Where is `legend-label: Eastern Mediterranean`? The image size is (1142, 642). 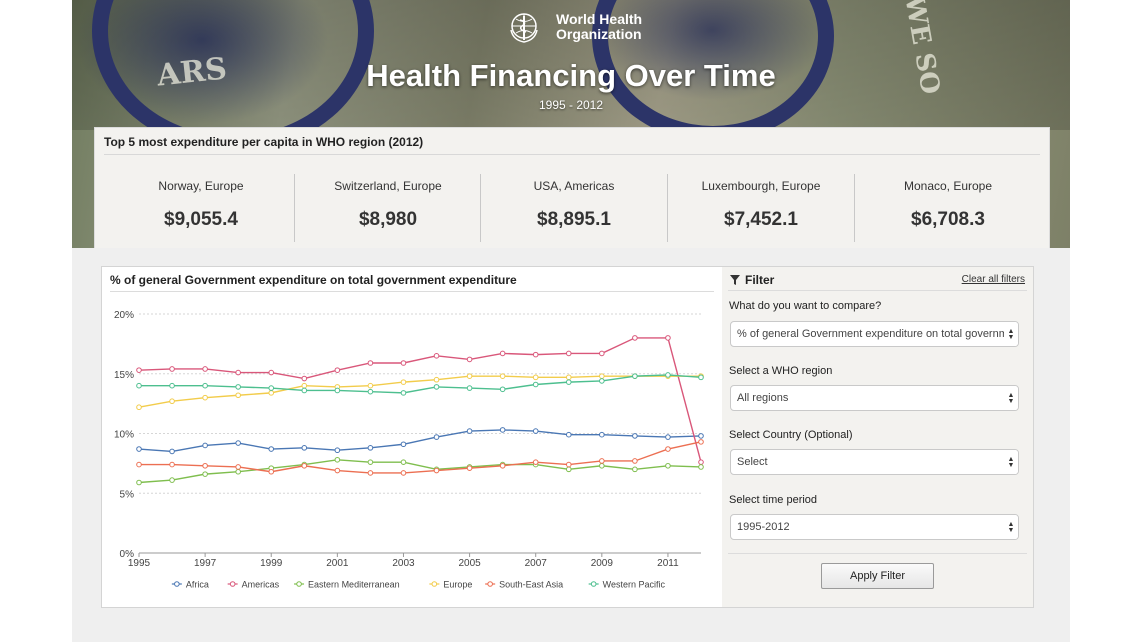
legend-label: Eastern Mediterranean is located at coordinates (354, 585).